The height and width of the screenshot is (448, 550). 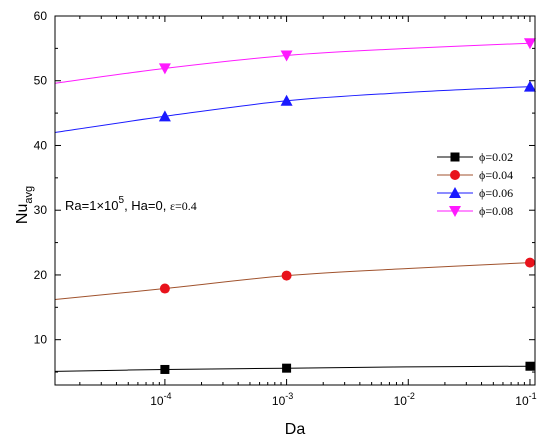 What do you see at coordinates (183, 206) in the screenshot?
I see `annotation-eps: ε=0.4` at bounding box center [183, 206].